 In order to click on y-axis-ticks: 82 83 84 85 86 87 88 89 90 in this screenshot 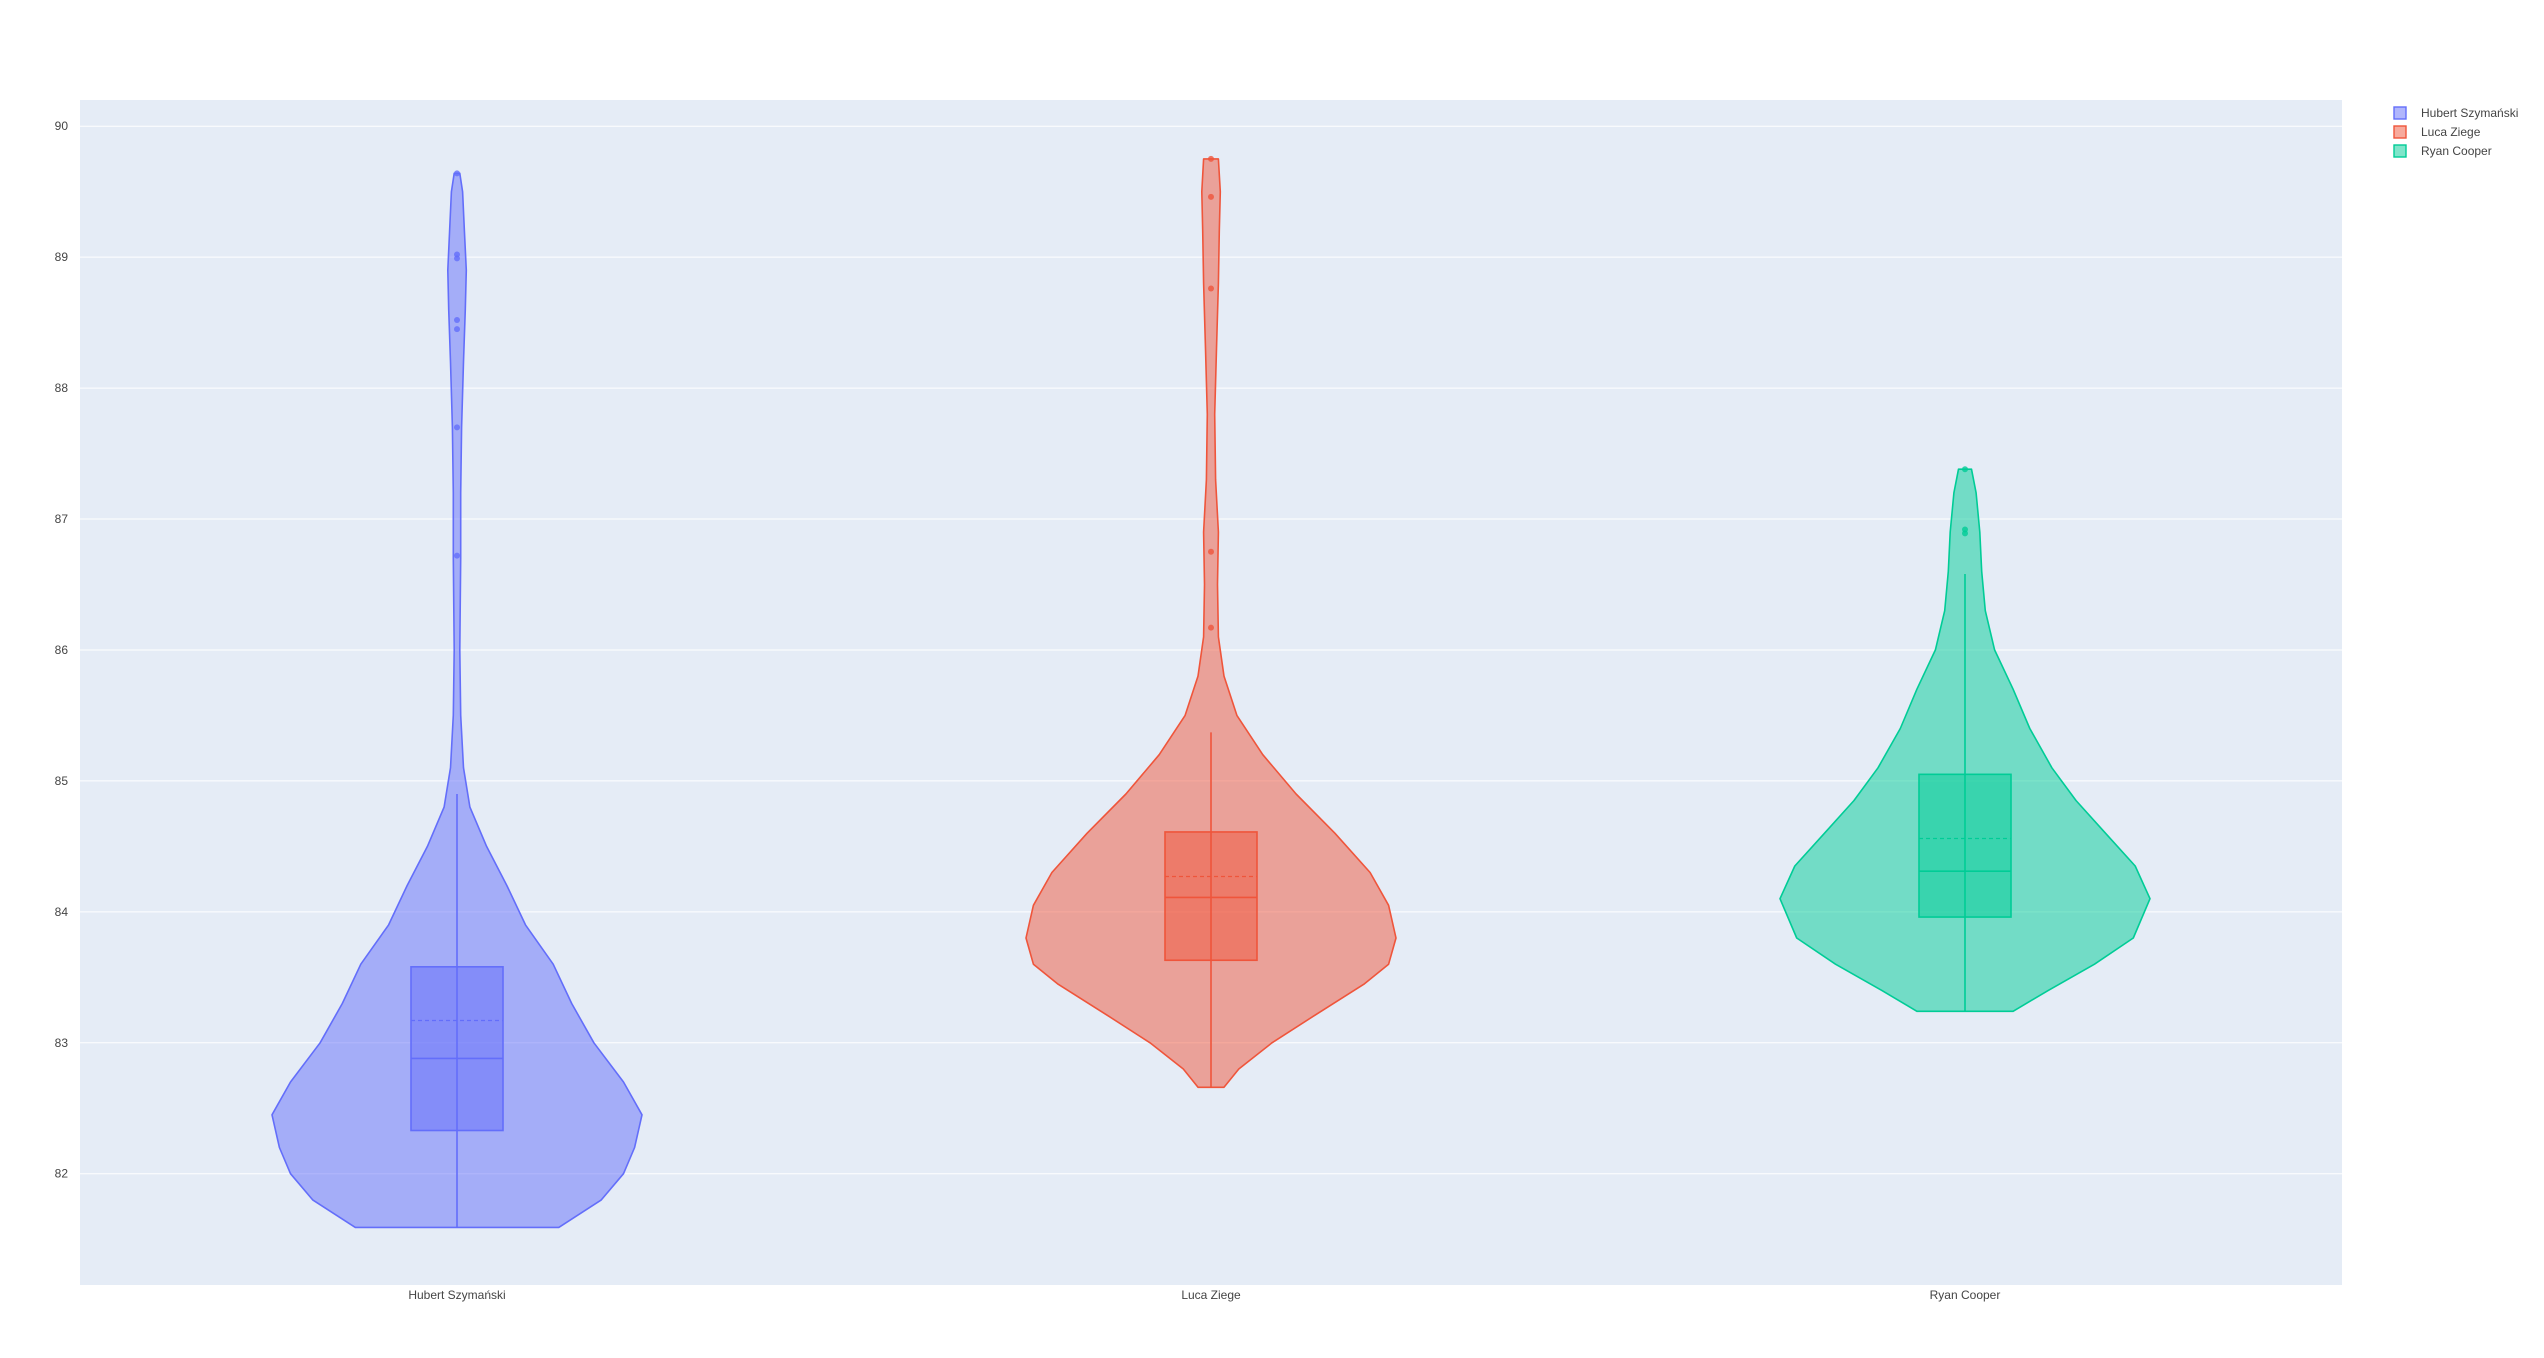, I will do `click(62, 650)`.